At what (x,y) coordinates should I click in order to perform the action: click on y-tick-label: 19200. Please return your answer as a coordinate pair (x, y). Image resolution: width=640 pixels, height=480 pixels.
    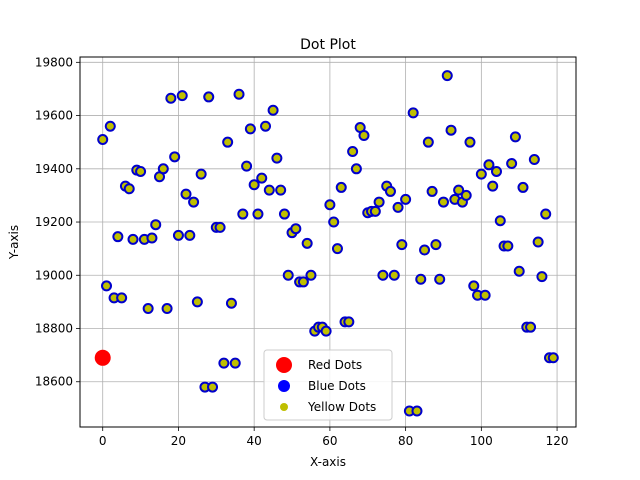
    Looking at the image, I should click on (54, 222).